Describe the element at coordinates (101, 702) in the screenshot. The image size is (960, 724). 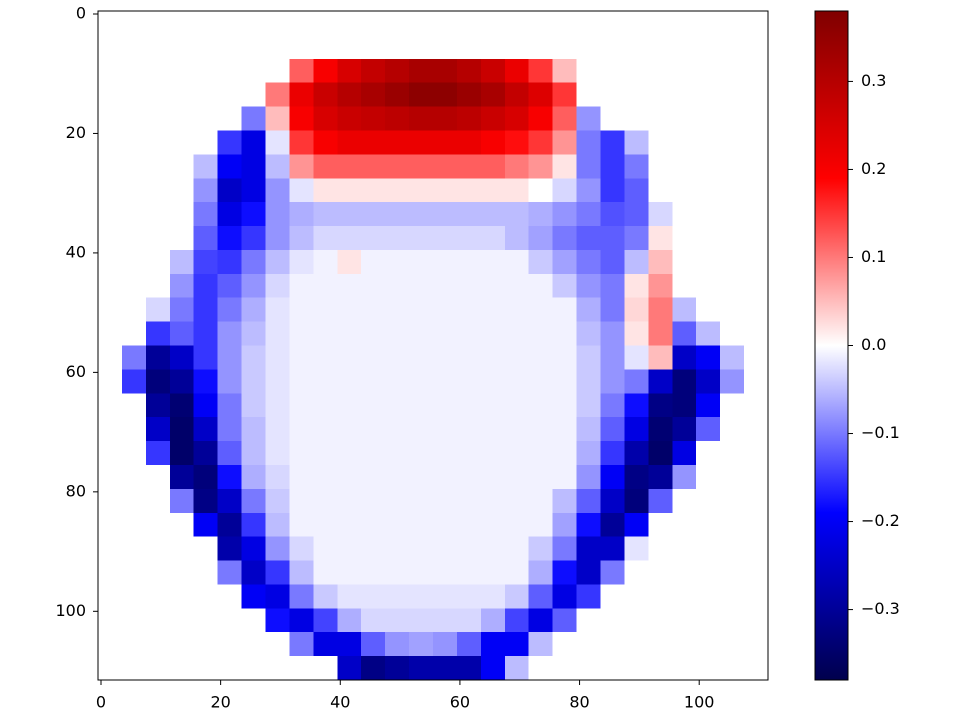
I see `x-tick-label: 0` at that location.